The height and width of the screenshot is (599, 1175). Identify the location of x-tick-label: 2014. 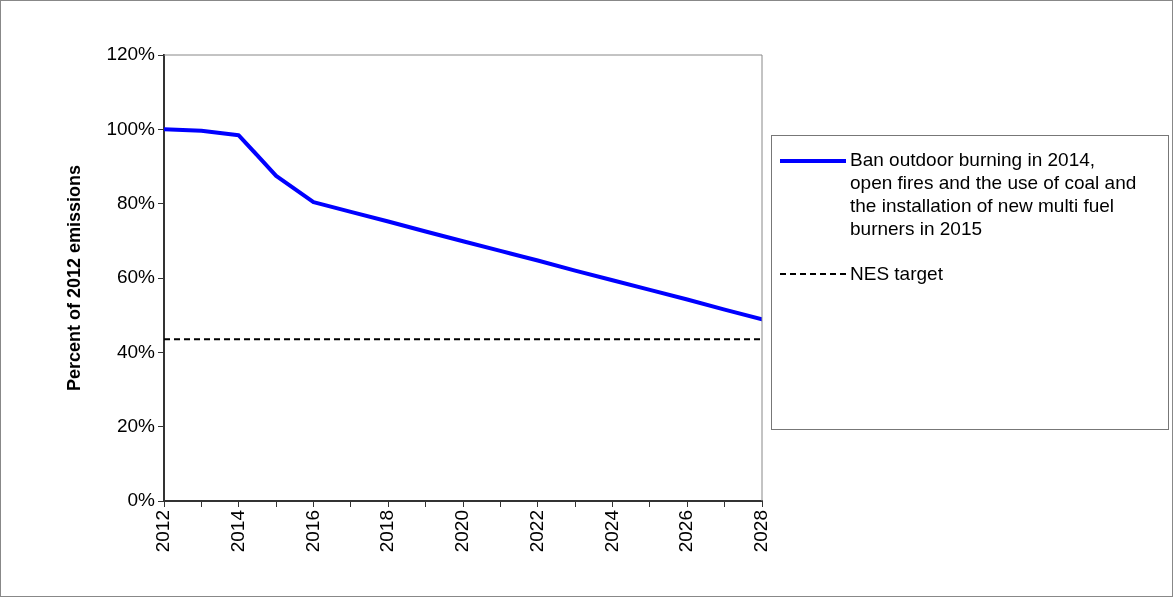
(237, 531).